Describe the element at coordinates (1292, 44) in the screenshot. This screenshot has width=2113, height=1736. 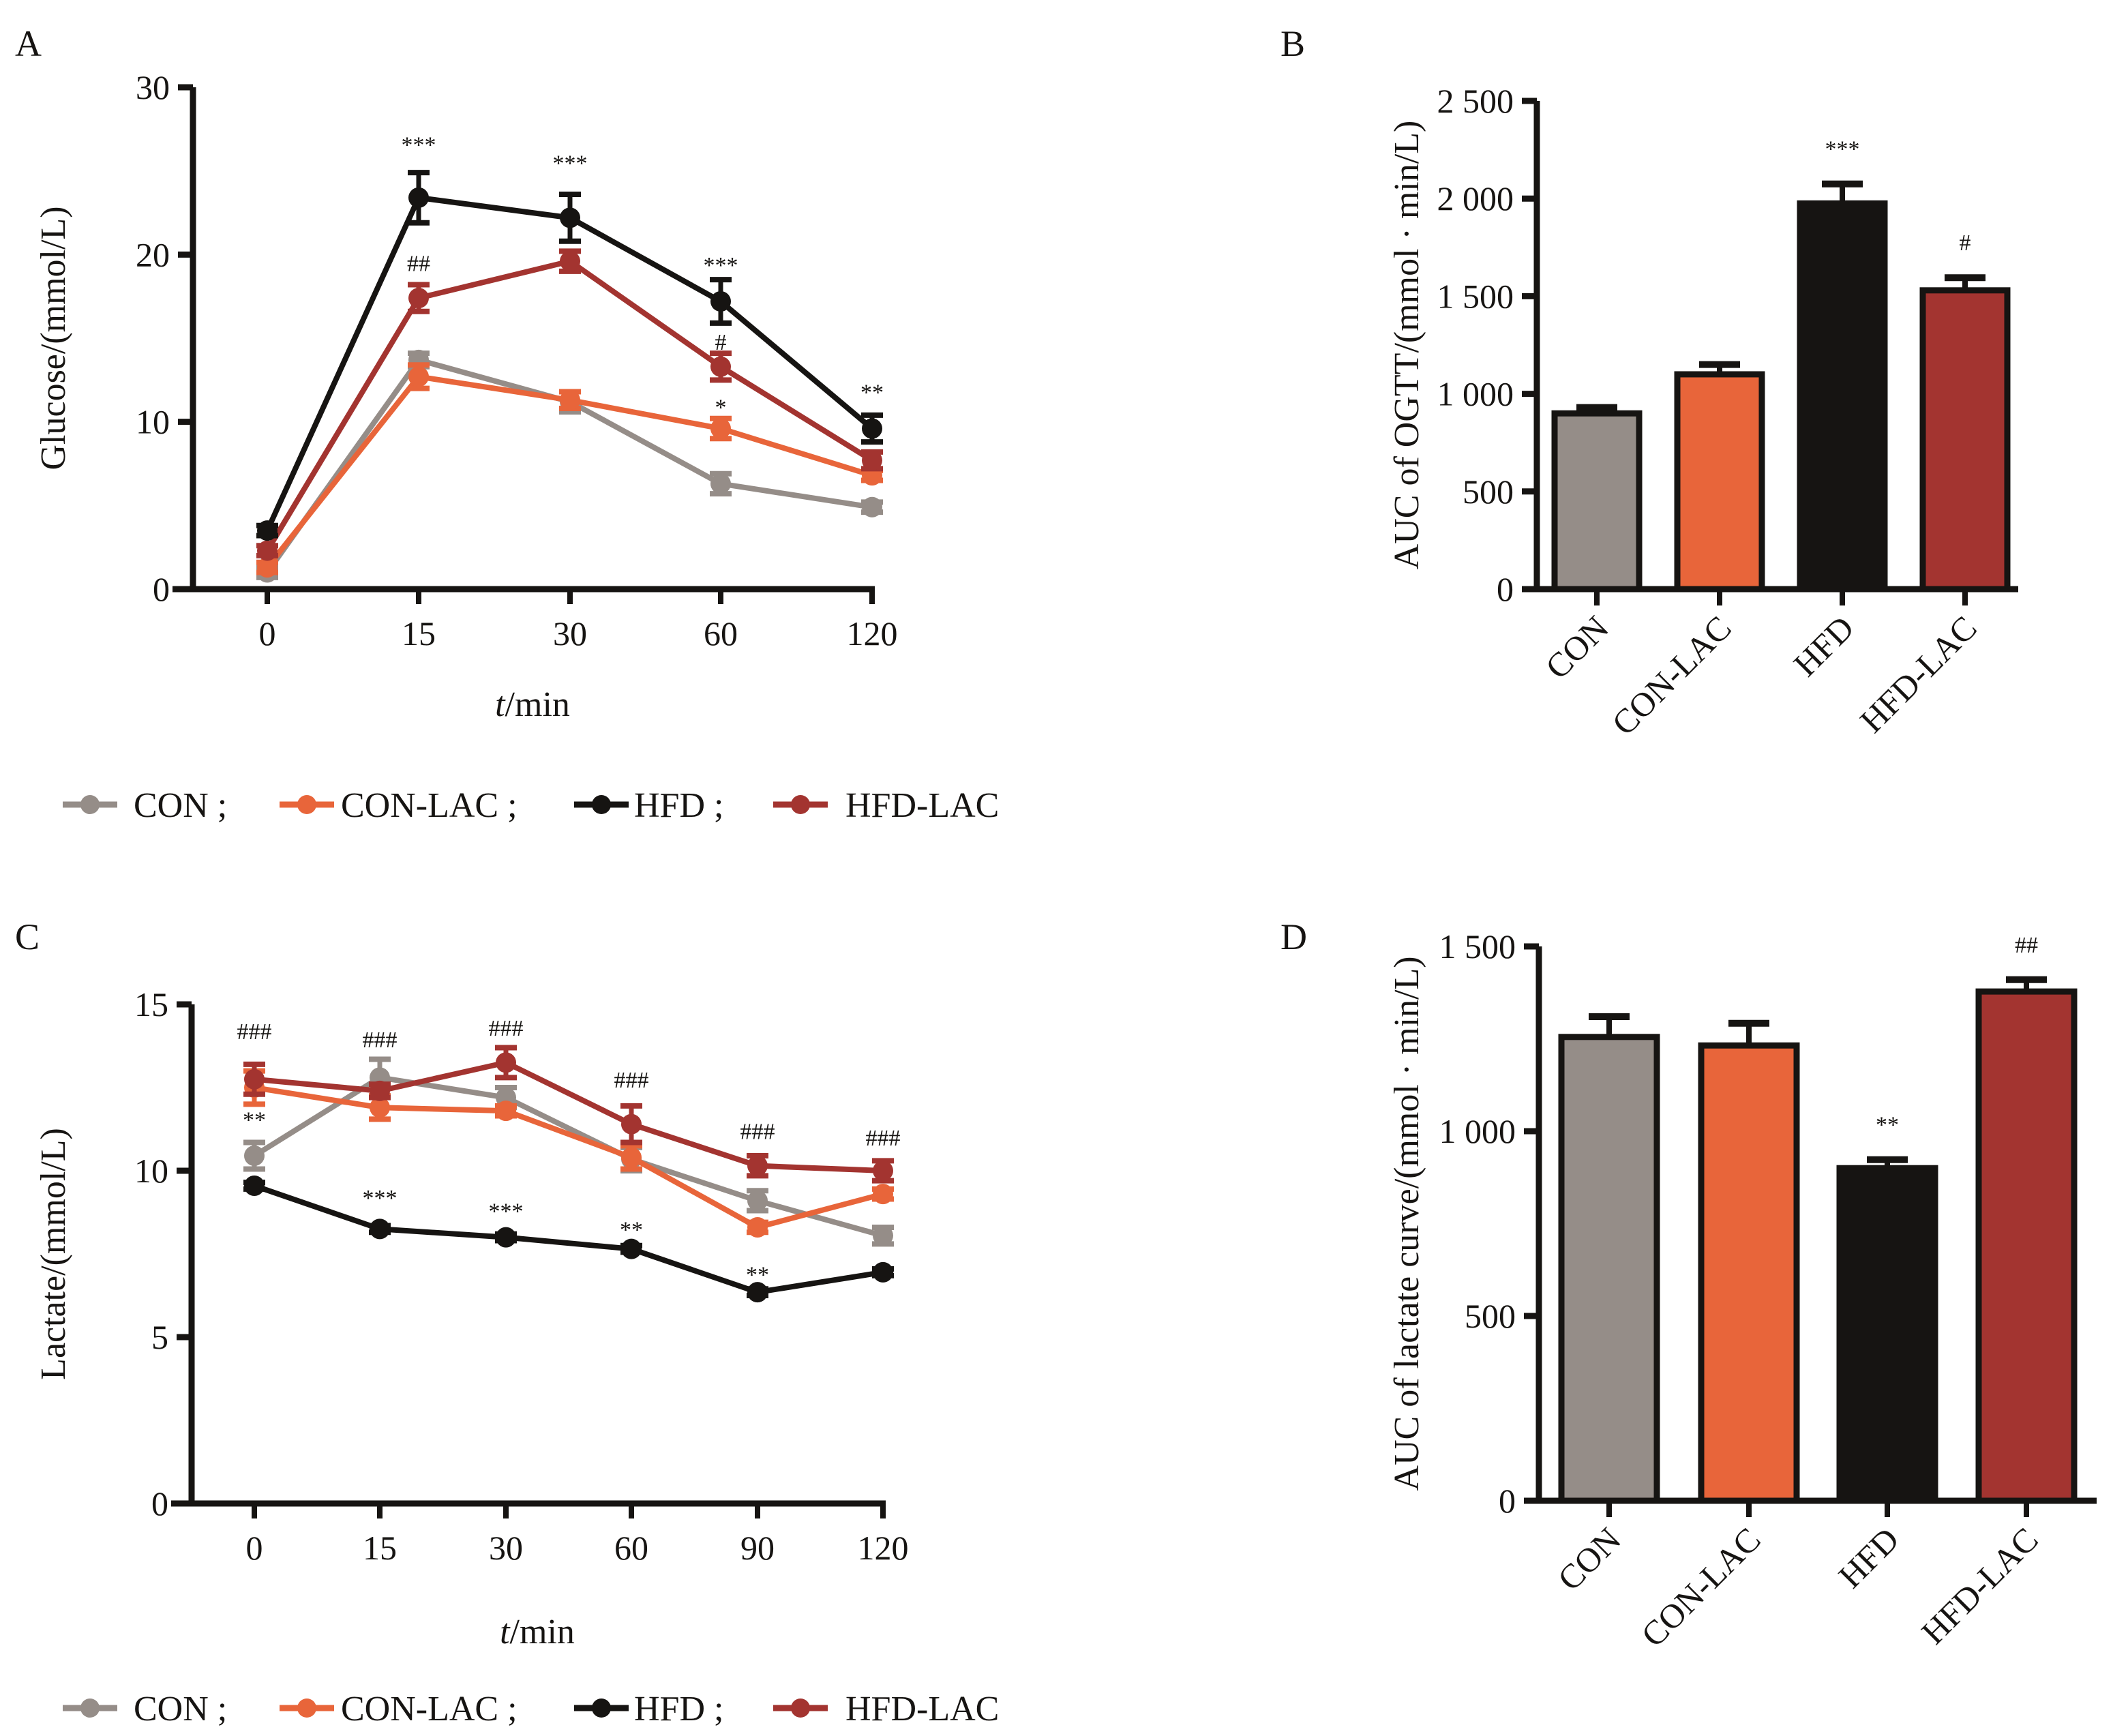
I see `panel-letter-b: B` at that location.